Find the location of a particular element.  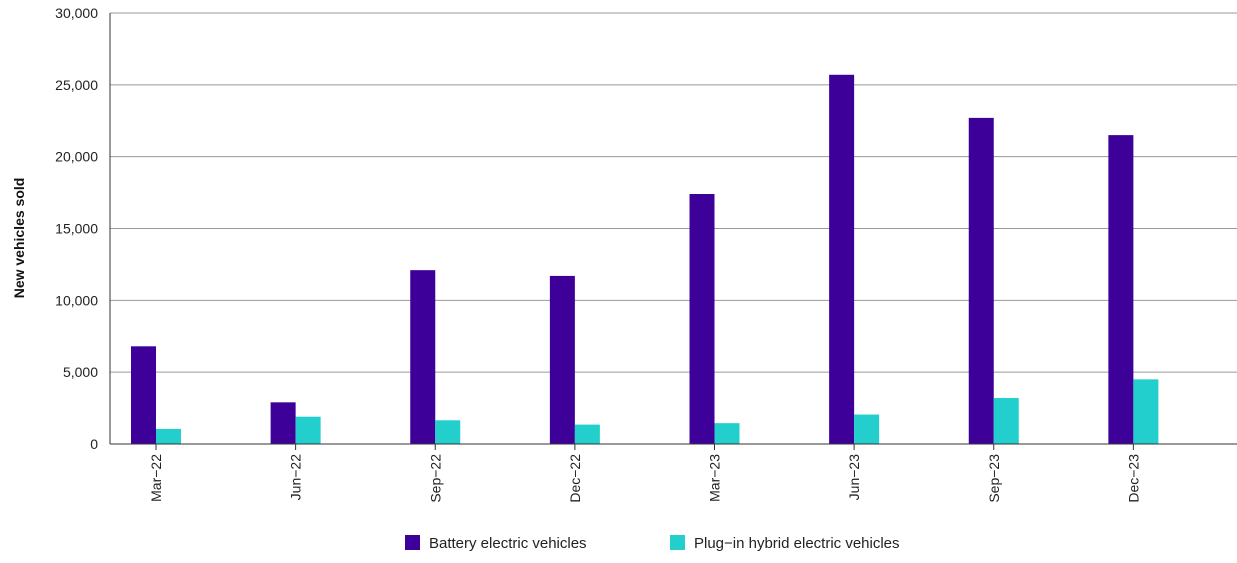

x-tick-label: Dec−23 is located at coordinates (1133, 478).